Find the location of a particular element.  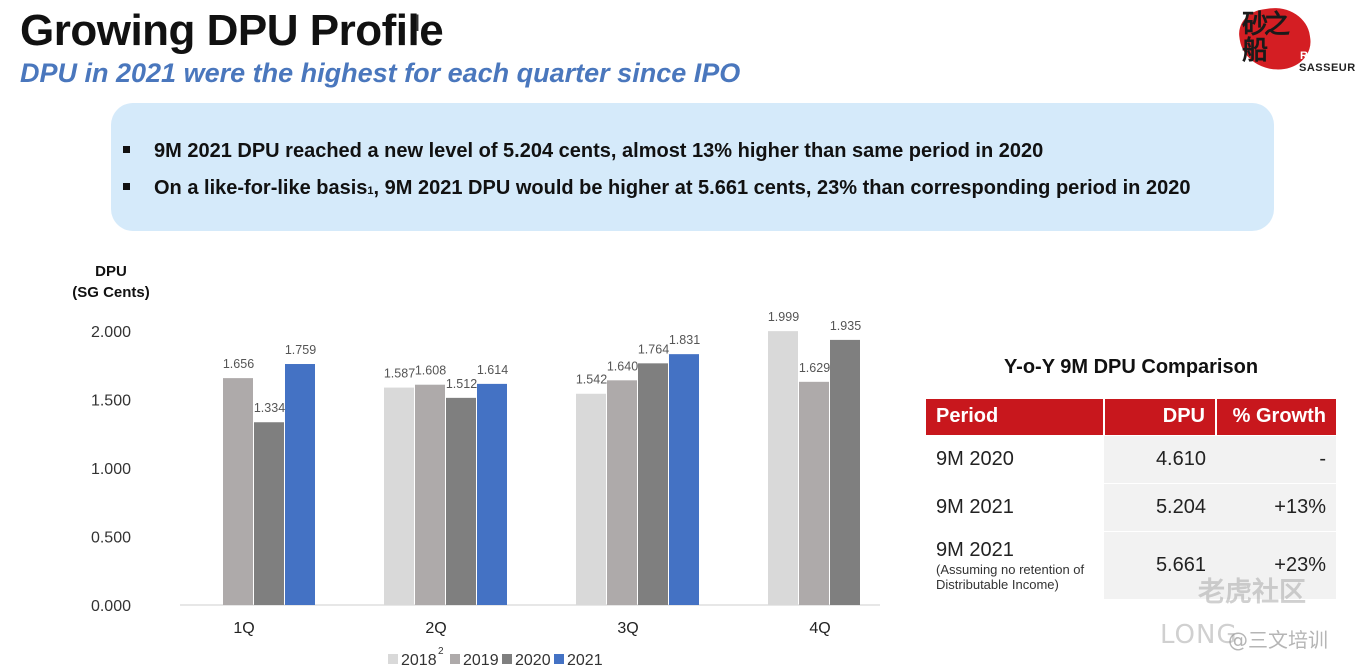

x-tick-label: 2Q is located at coordinates (435, 628).